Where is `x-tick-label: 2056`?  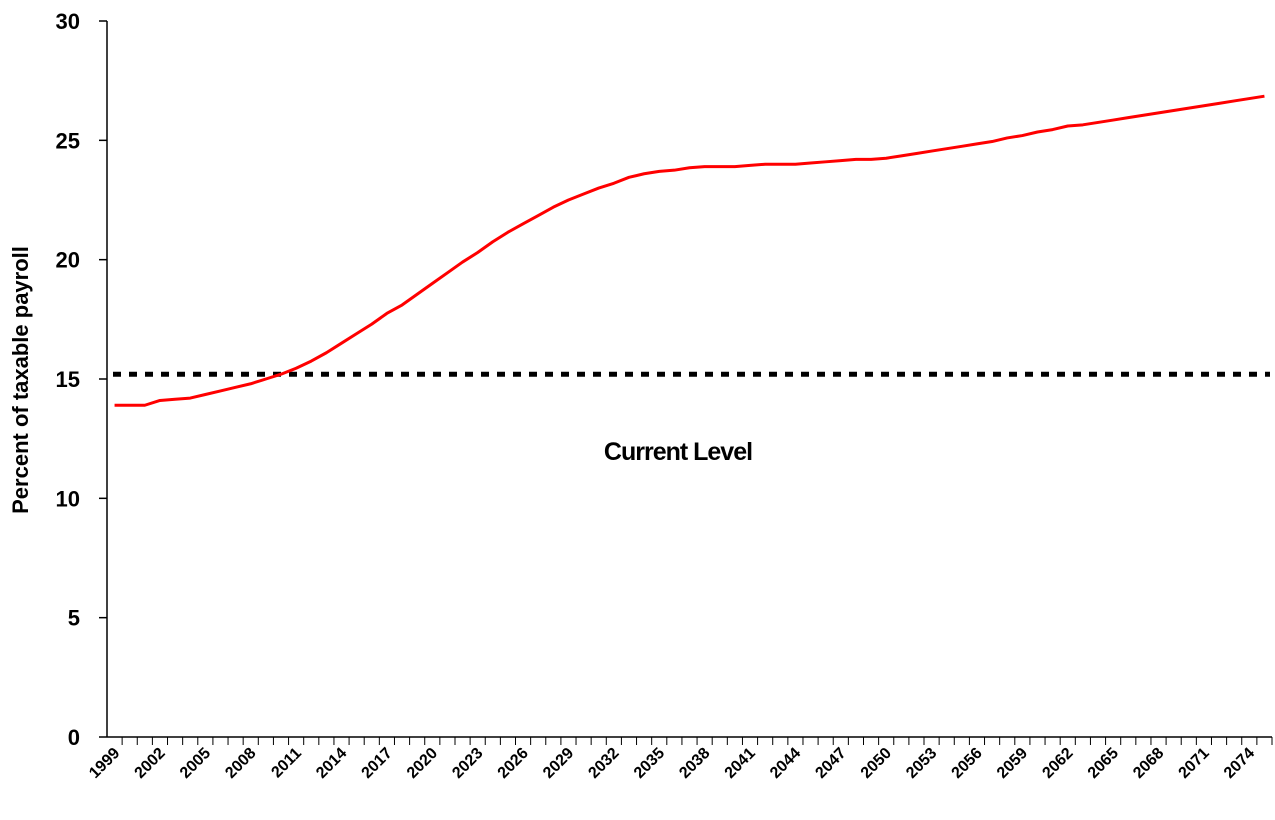 x-tick-label: 2056 is located at coordinates (967, 763).